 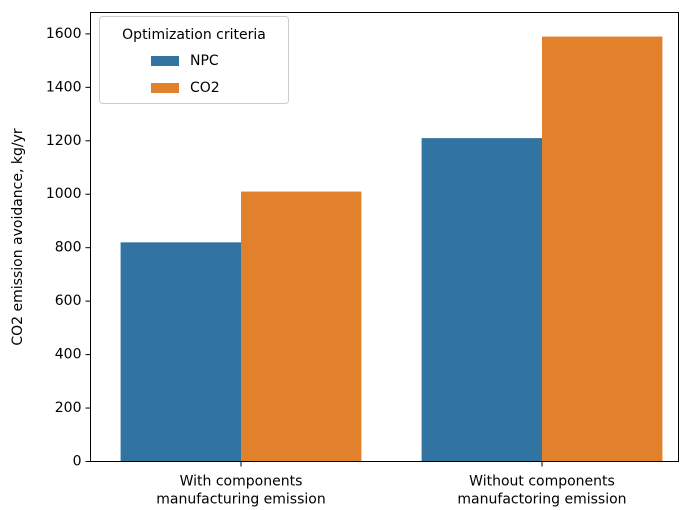 I want to click on x-tick-label: With components, so click(x=241, y=482).